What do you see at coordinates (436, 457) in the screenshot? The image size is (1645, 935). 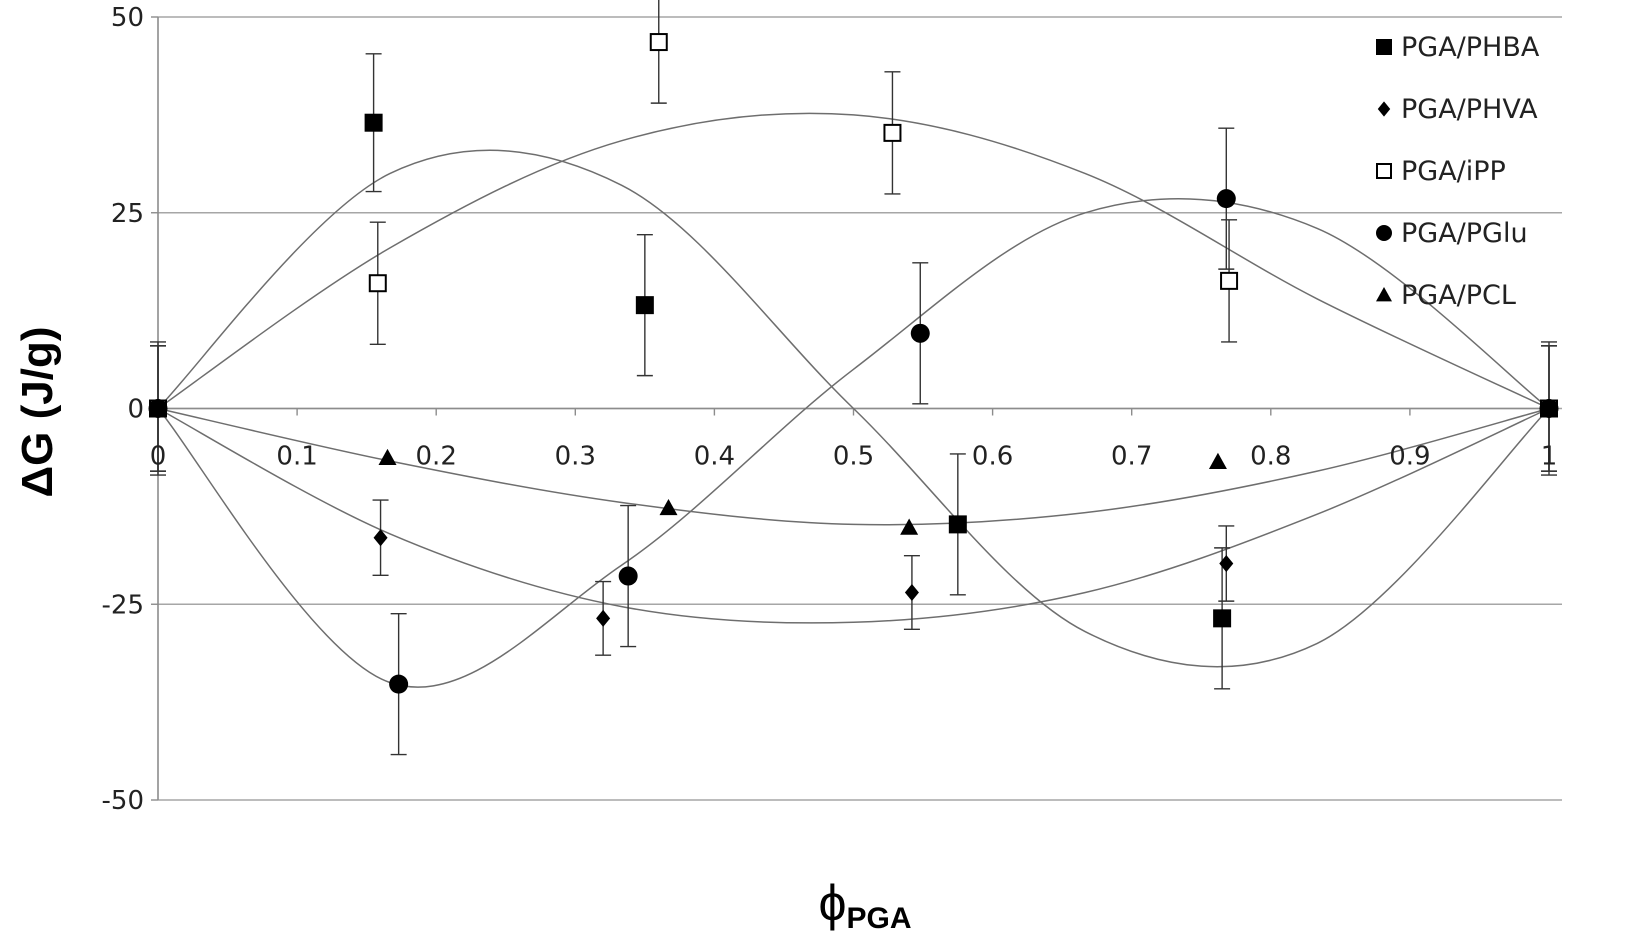 I see `x-tick-label: 0.2` at bounding box center [436, 457].